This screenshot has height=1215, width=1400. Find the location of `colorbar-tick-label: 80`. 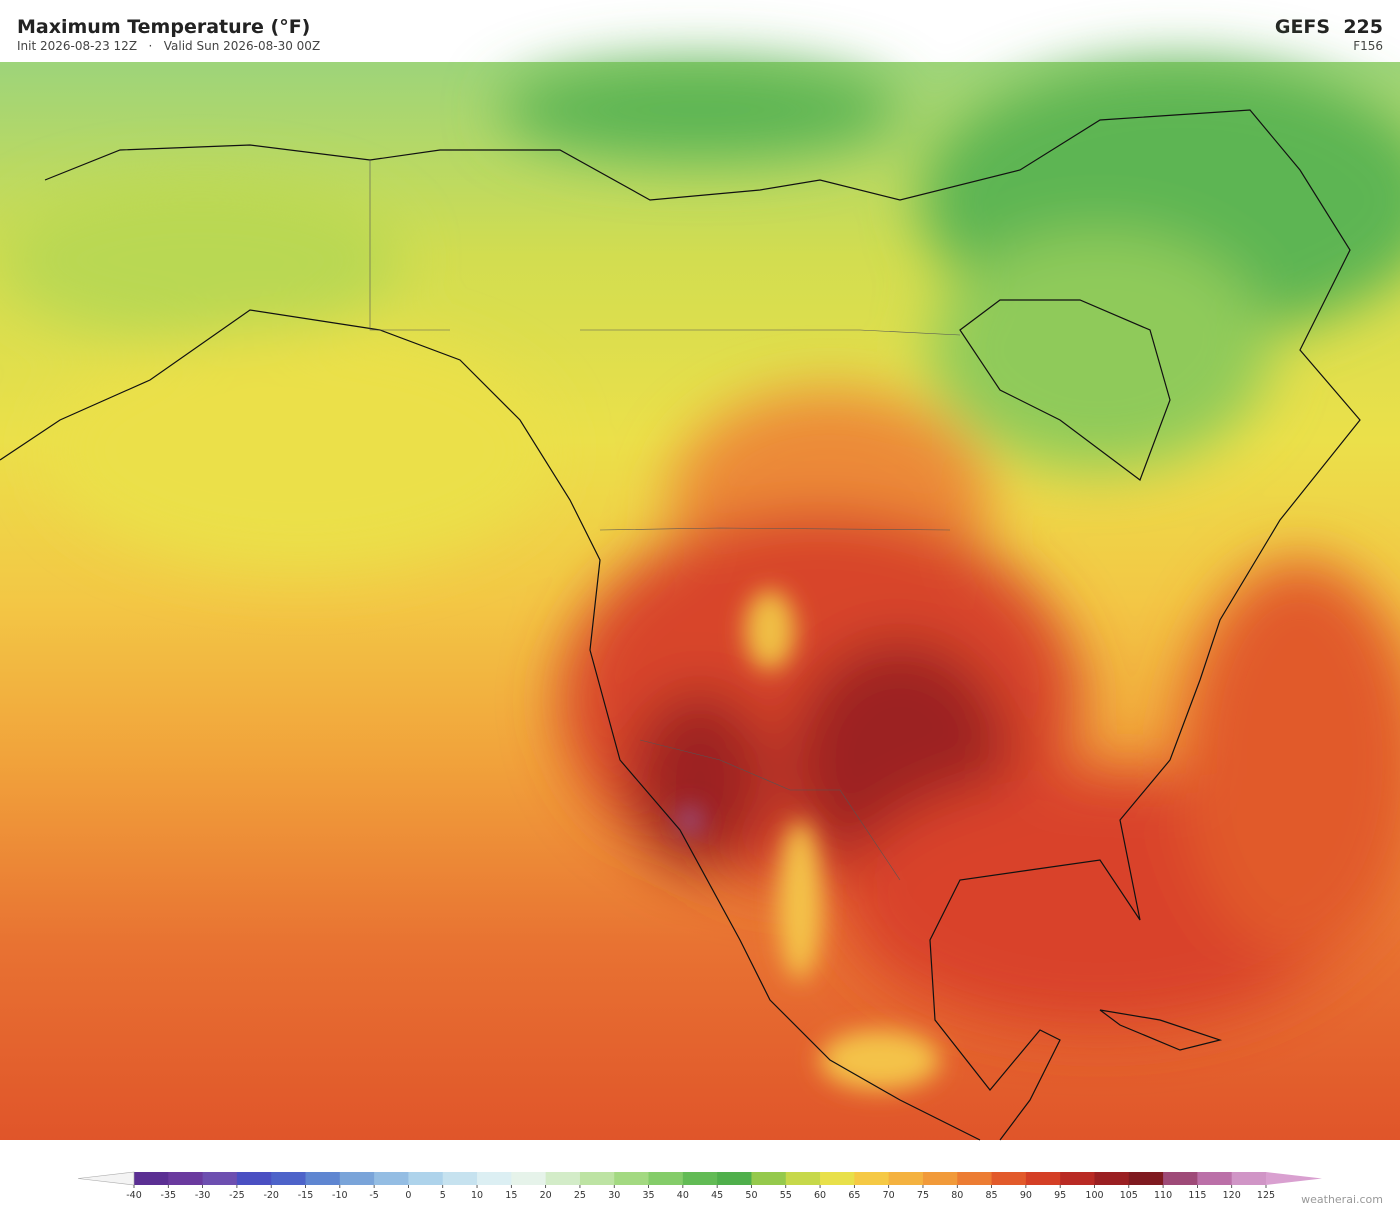

colorbar-tick-label: 80 is located at coordinates (957, 1195).